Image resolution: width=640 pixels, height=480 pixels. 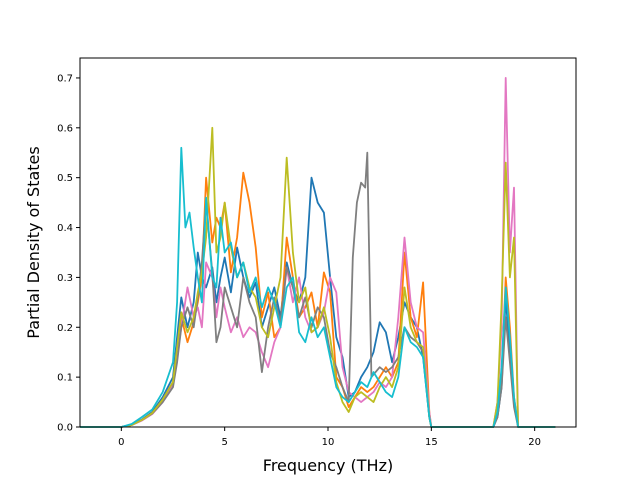 I want to click on x-tick-label: 20, so click(x=534, y=442).